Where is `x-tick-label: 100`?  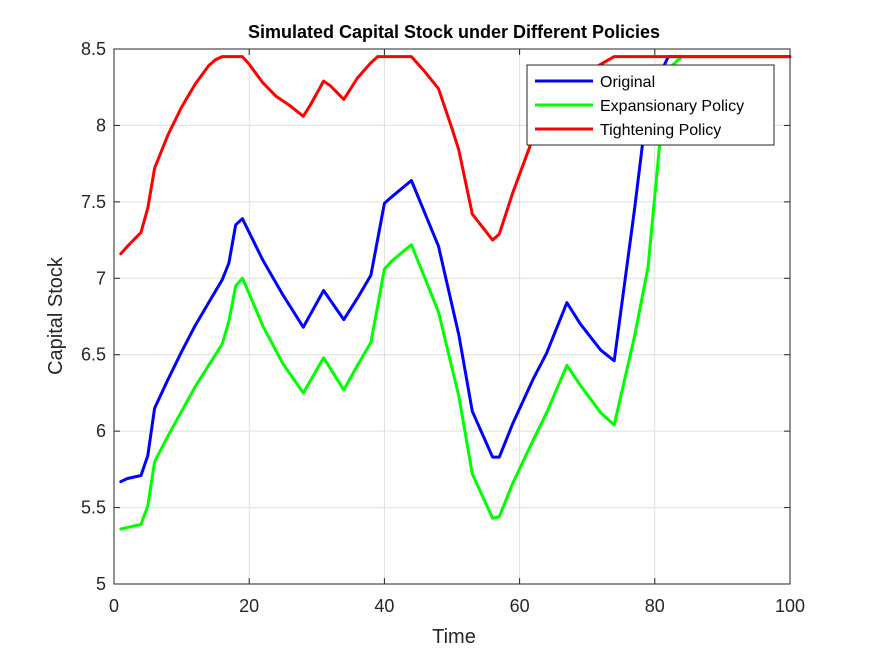 x-tick-label: 100 is located at coordinates (790, 606).